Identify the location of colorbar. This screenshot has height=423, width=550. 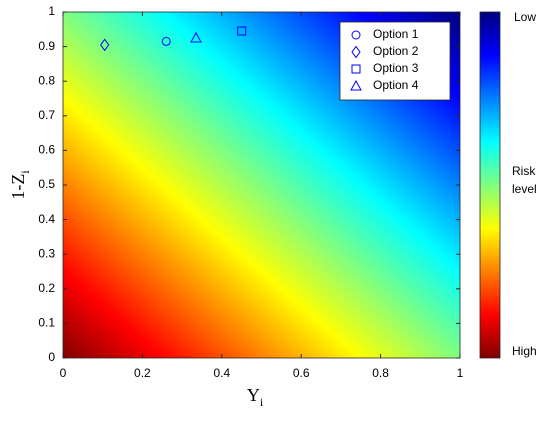
(490, 185).